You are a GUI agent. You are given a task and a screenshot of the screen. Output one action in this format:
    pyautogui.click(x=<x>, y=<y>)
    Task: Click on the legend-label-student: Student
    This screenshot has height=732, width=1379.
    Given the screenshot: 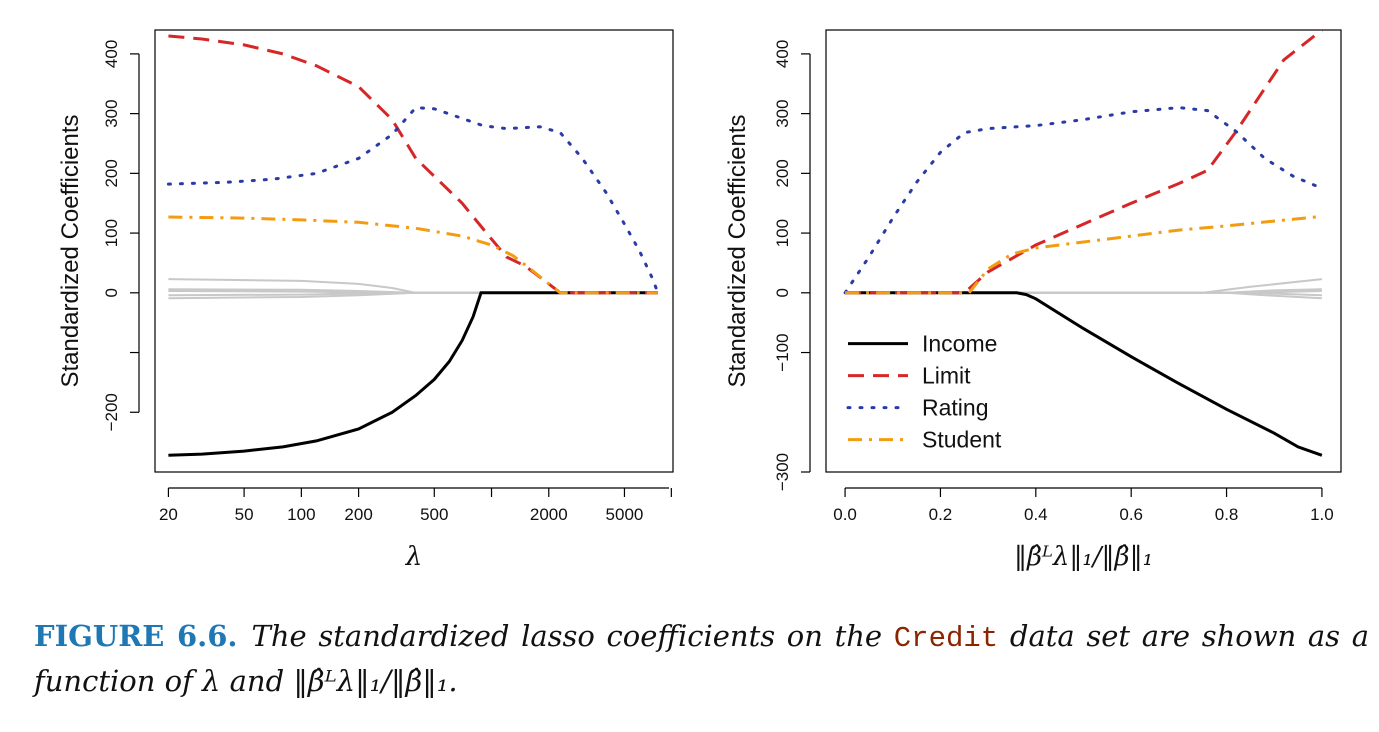 What is the action you would take?
    pyautogui.click(x=962, y=440)
    